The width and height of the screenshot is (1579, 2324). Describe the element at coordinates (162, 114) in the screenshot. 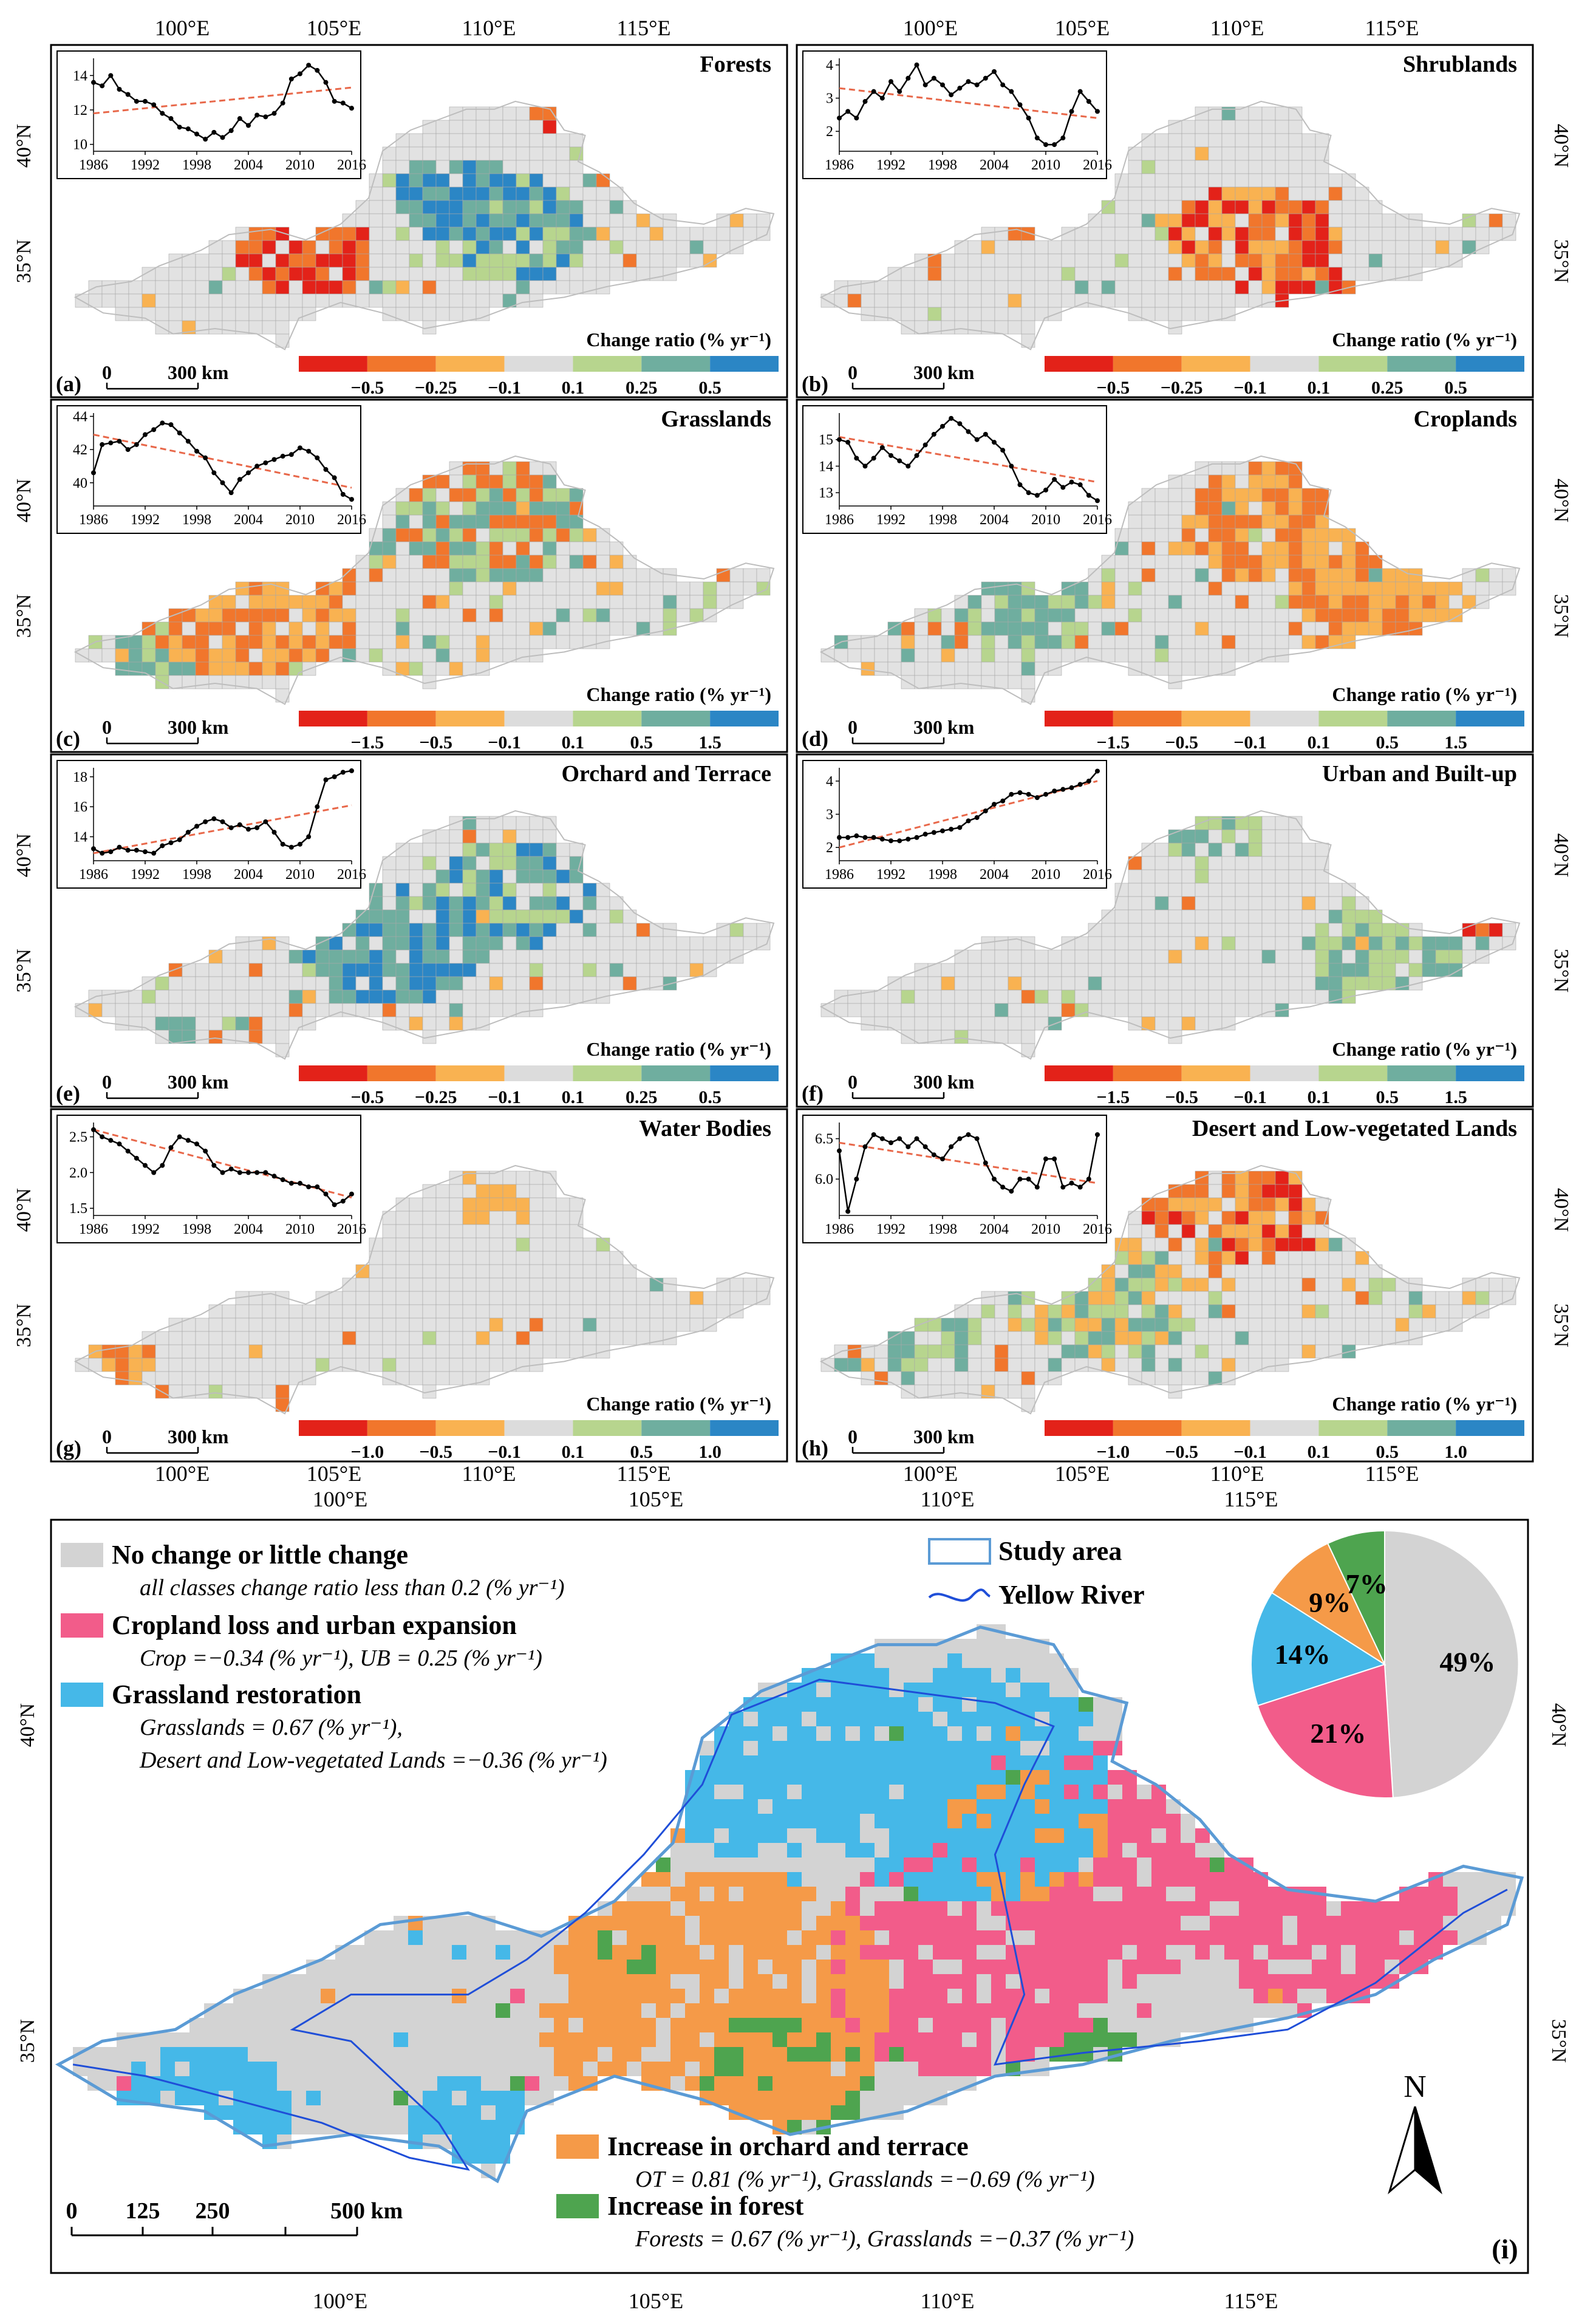

I see `panel-a-inset-point` at that location.